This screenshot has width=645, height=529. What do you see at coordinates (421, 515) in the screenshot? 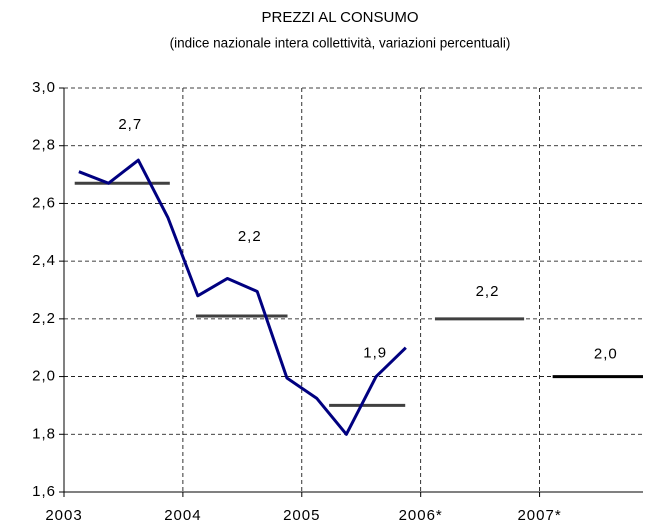
I see `x-tick-label: 2006*` at bounding box center [421, 515].